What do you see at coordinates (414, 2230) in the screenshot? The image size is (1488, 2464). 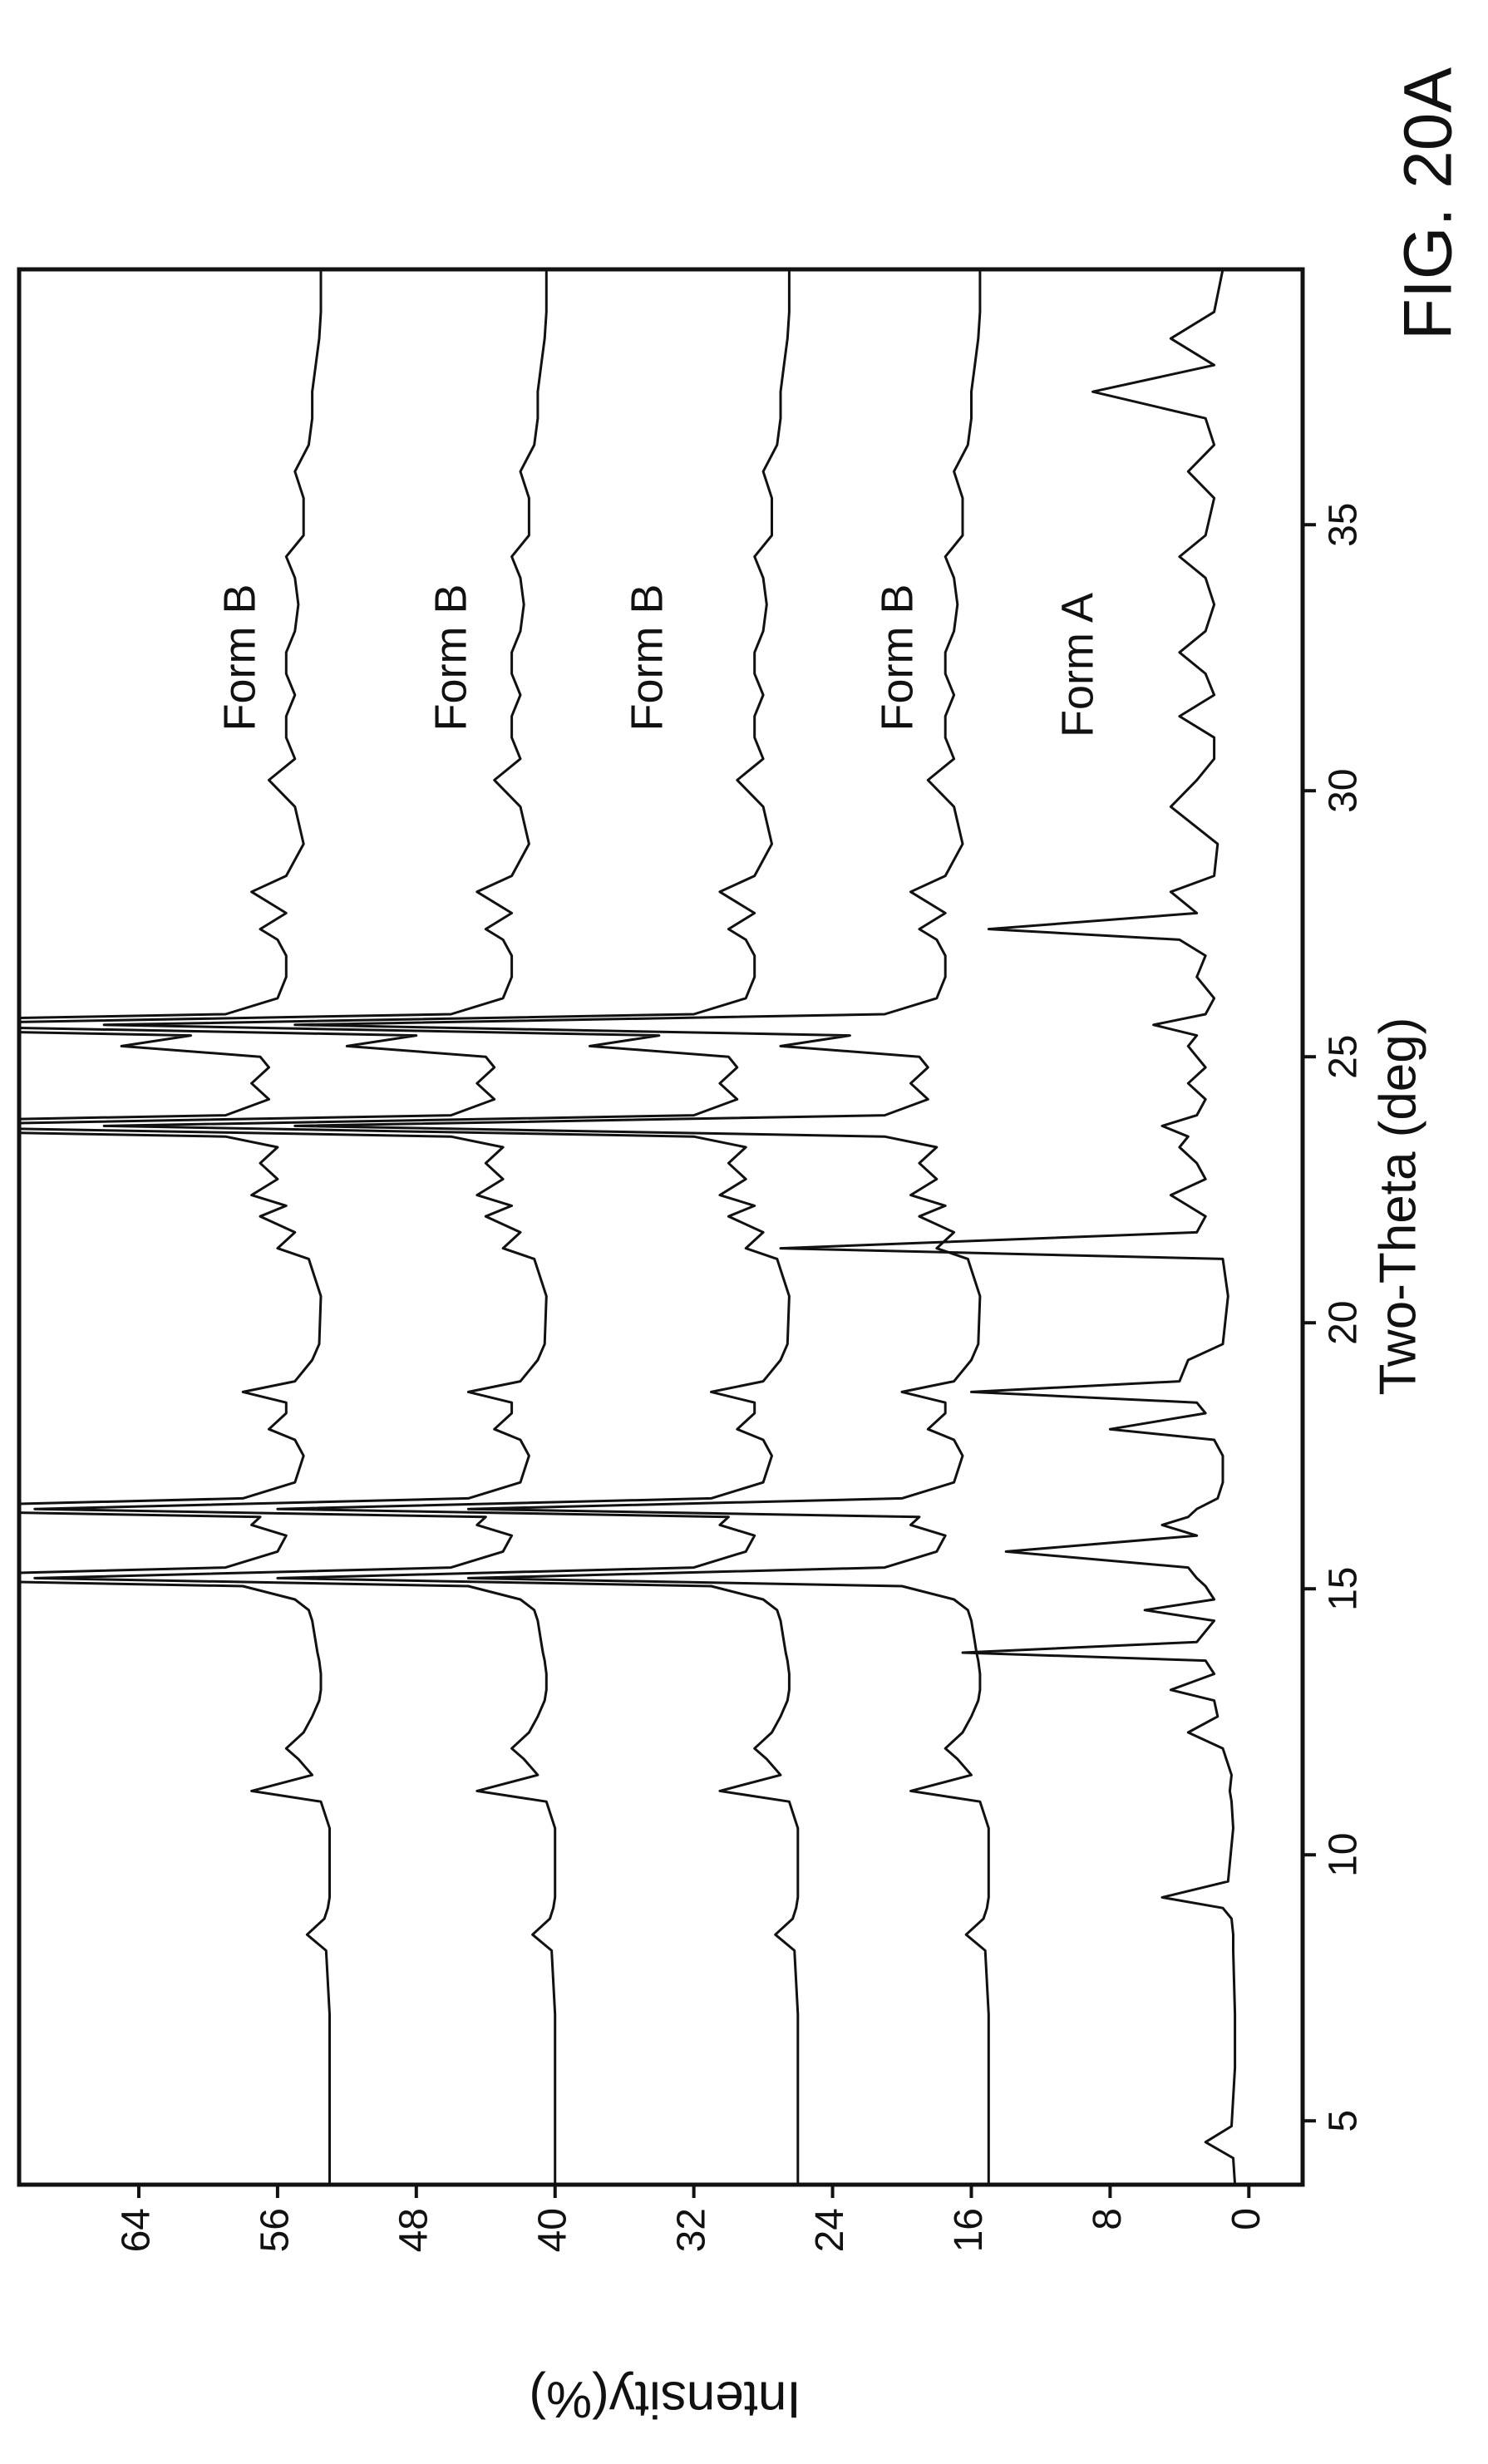 I see `y-tick-label: 48` at bounding box center [414, 2230].